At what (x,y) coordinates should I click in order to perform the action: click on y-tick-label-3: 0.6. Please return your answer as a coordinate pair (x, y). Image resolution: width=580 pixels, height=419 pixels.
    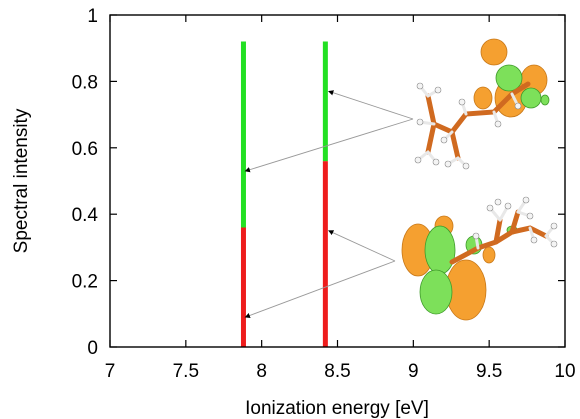
    Looking at the image, I should click on (85, 149).